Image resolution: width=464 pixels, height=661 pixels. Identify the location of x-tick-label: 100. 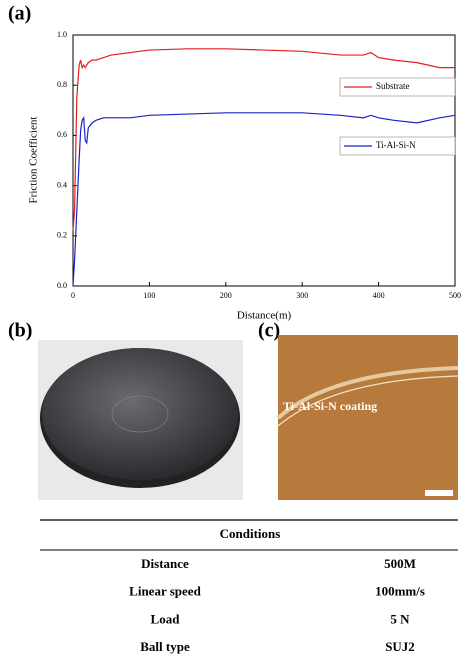
(149, 295).